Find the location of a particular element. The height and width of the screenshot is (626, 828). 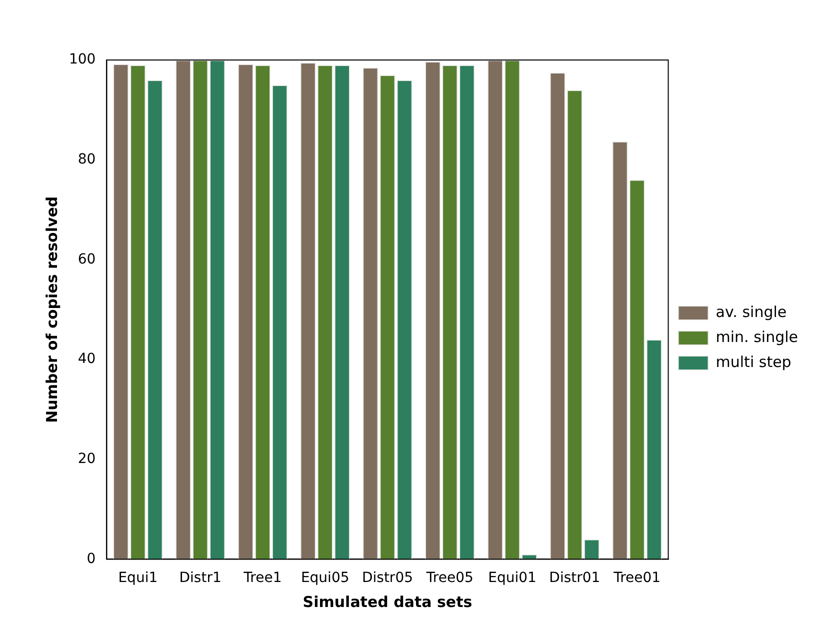

y-axis-title: Number of copies resolved is located at coordinates (51, 309).